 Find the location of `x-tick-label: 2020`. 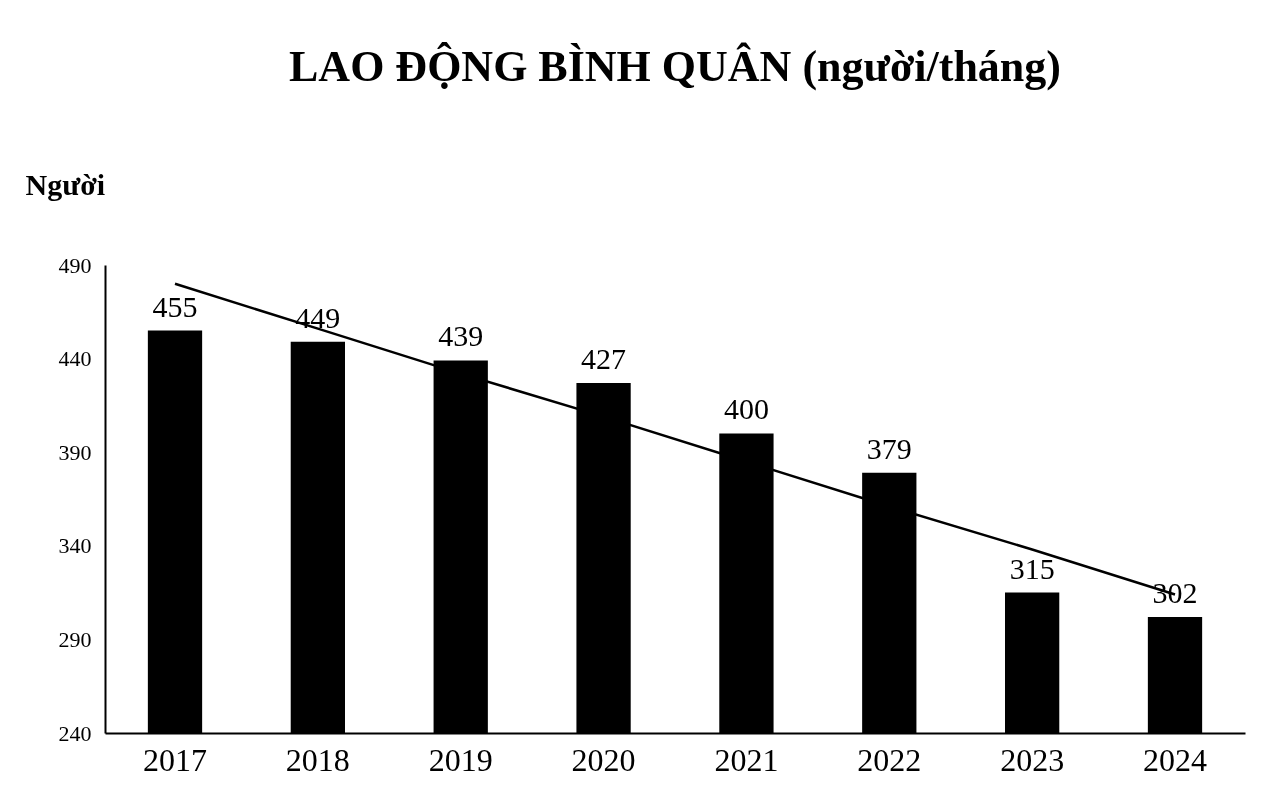

x-tick-label: 2020 is located at coordinates (603, 759).